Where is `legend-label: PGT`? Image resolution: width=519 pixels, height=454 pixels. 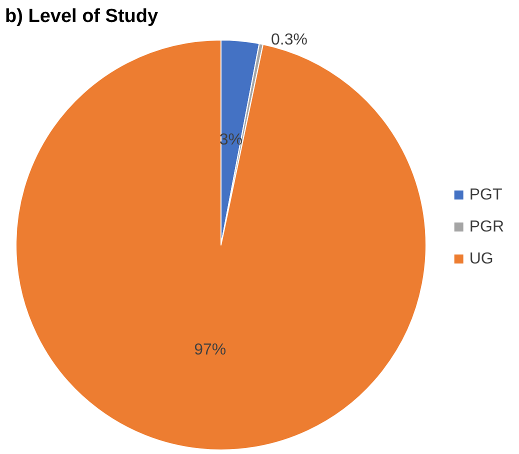
legend-label: PGT is located at coordinates (485, 195).